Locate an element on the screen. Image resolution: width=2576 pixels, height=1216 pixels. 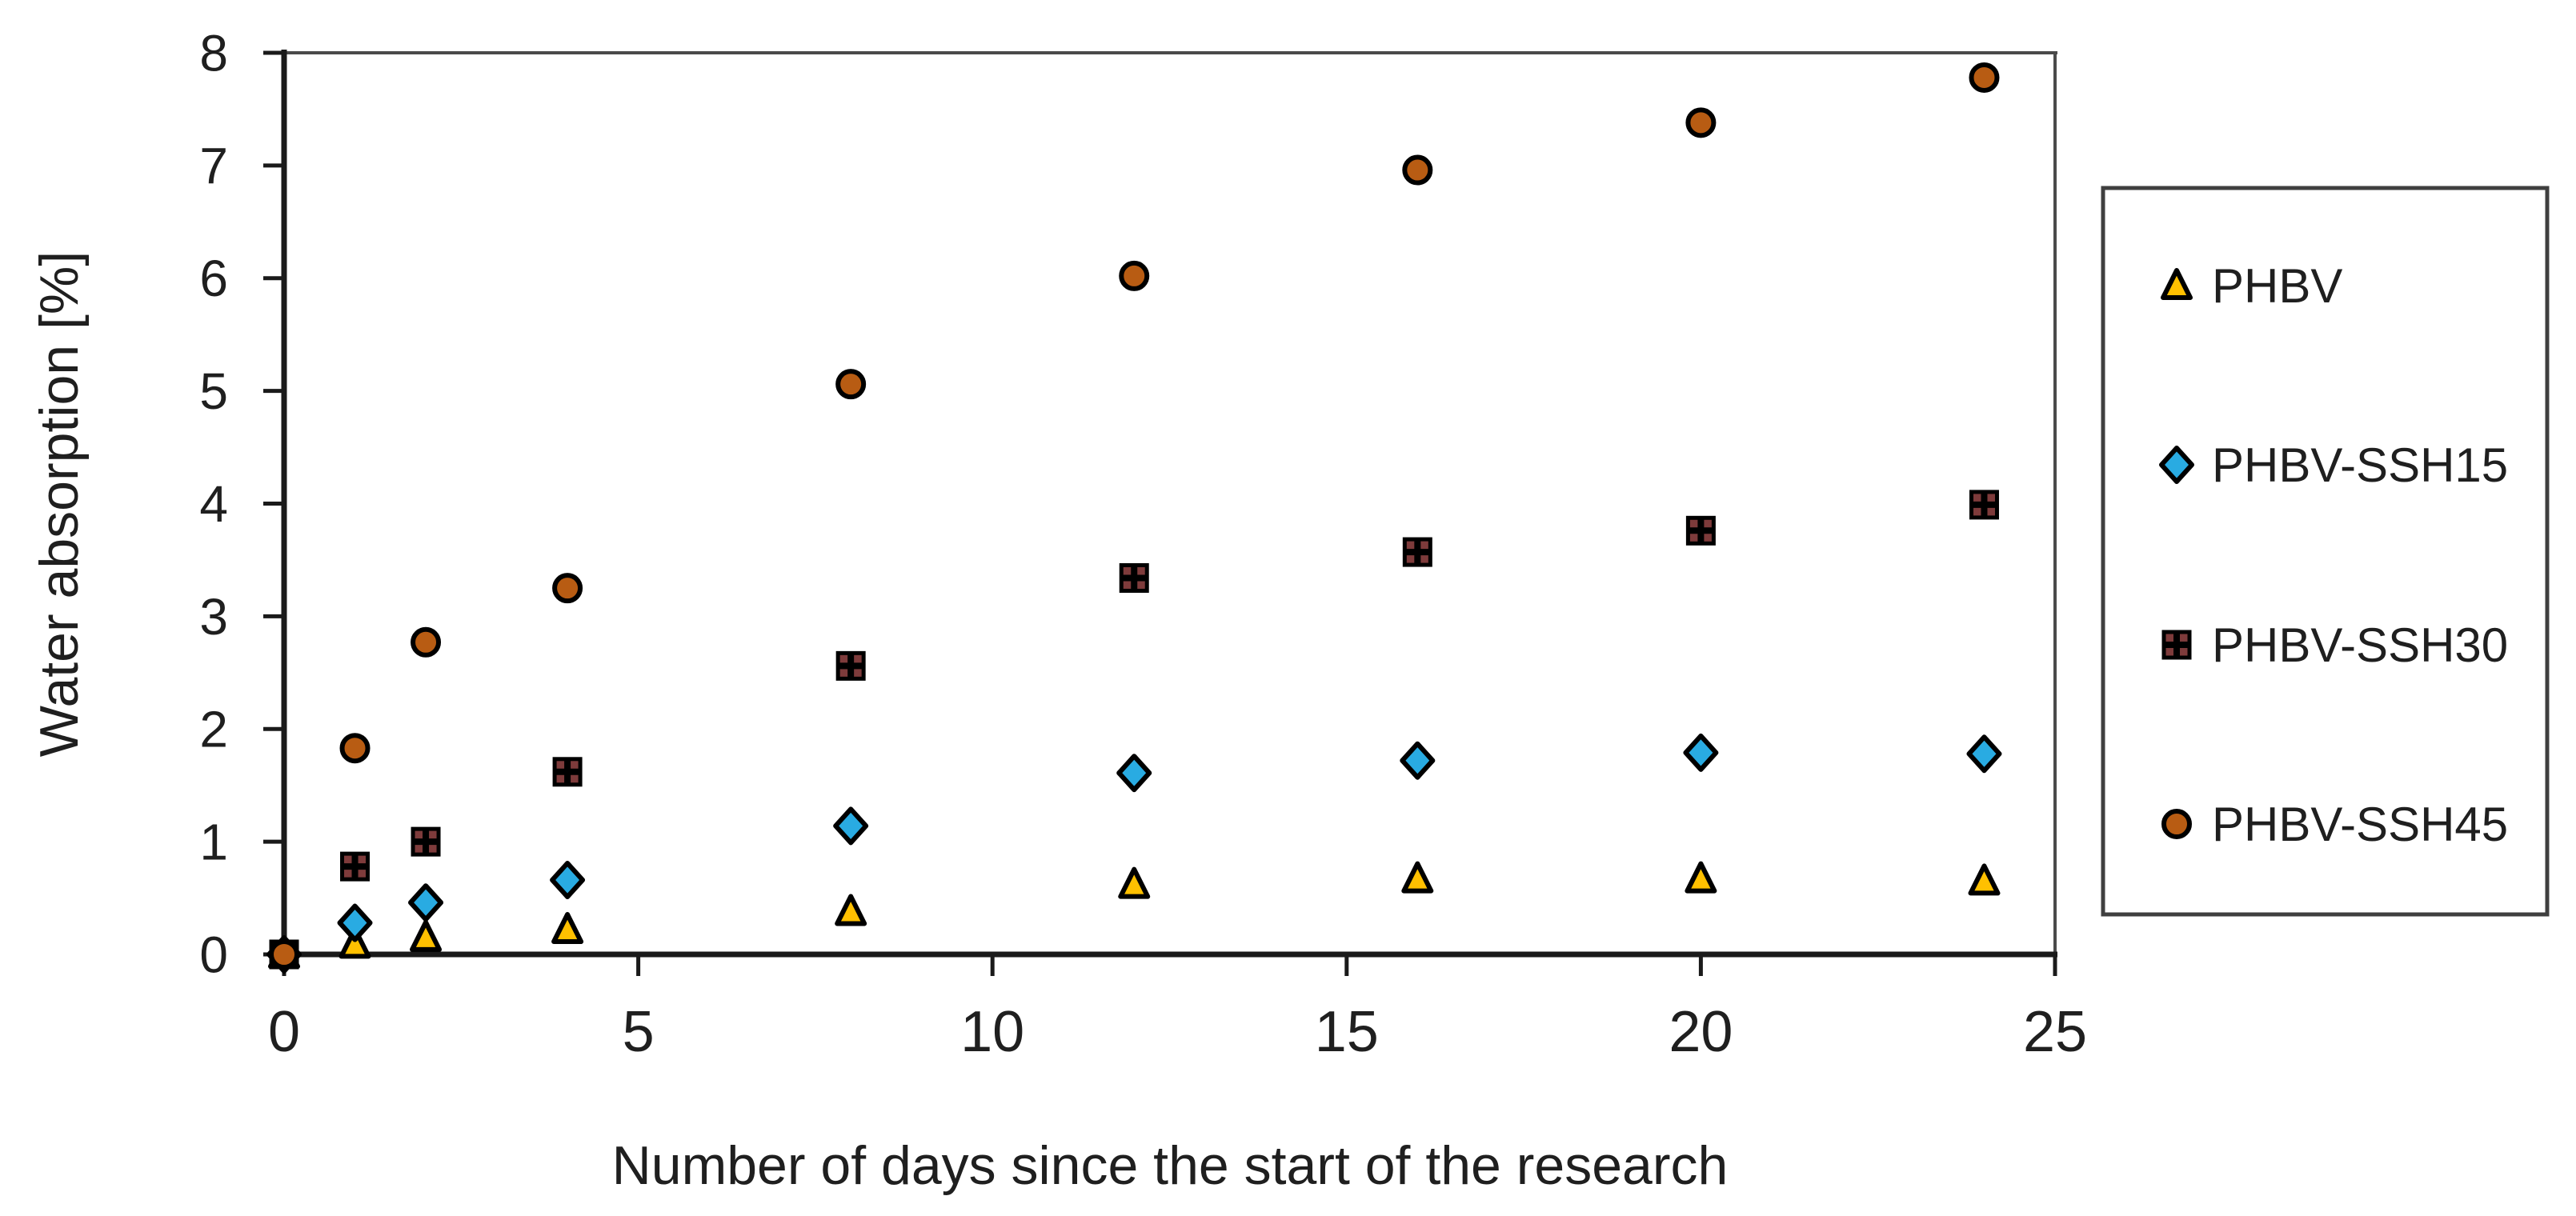
y-tick-label: 8 is located at coordinates (213, 53).